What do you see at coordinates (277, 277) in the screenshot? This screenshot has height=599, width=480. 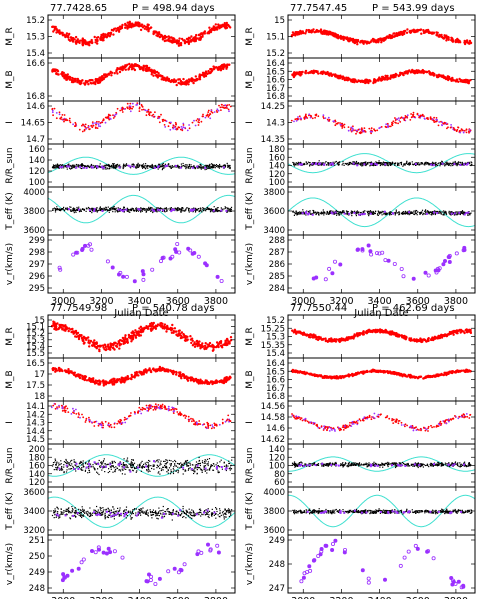 I see `y-tick-label: 285` at bounding box center [277, 277].